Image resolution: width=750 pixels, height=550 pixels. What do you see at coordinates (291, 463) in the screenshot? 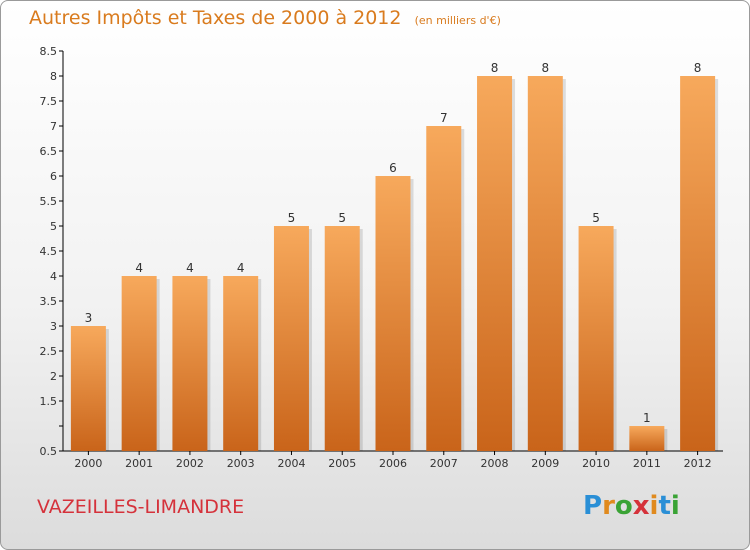
I see `x-tick-label: 2004` at bounding box center [291, 463].